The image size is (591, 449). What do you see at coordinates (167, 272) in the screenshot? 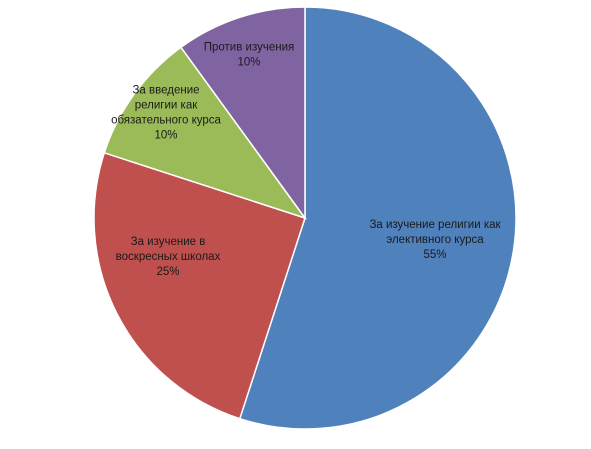
I see `slice-value-label: 25%` at bounding box center [167, 272].